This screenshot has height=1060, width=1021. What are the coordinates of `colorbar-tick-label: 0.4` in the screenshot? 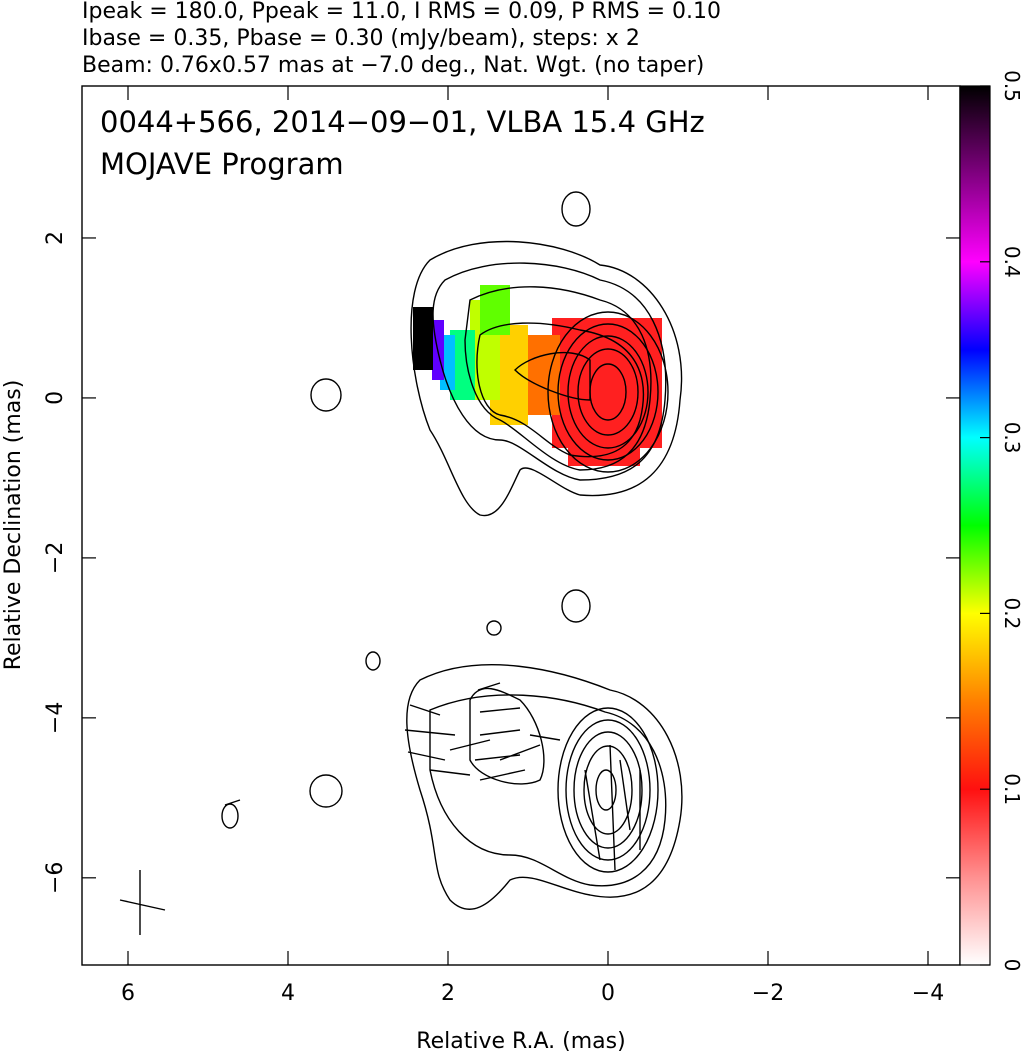 It's located at (1010, 262).